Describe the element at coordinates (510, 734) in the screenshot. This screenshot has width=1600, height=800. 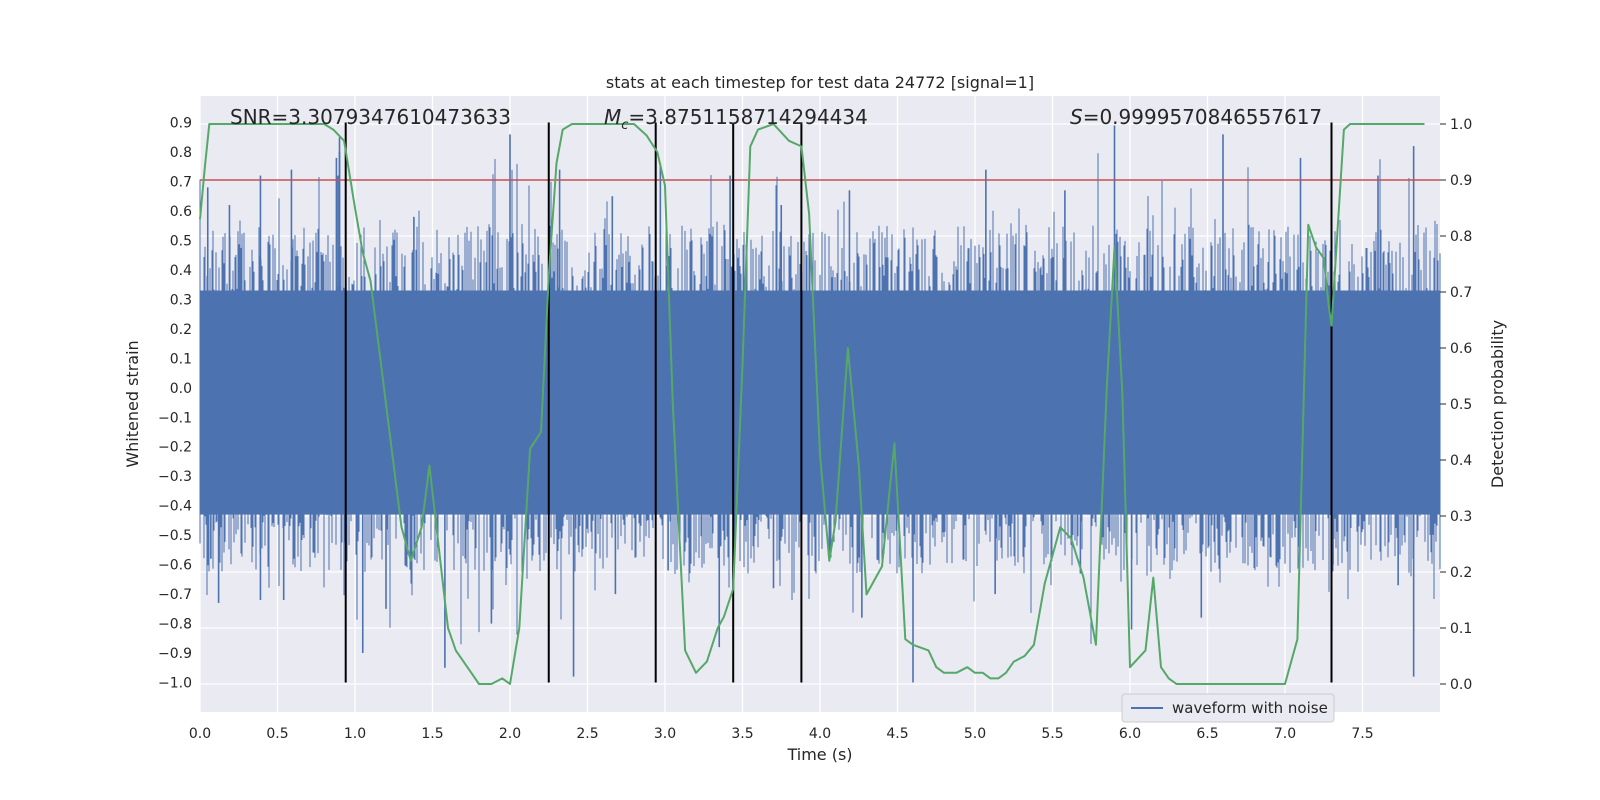
I see `x-tick-label: 2.0` at that location.